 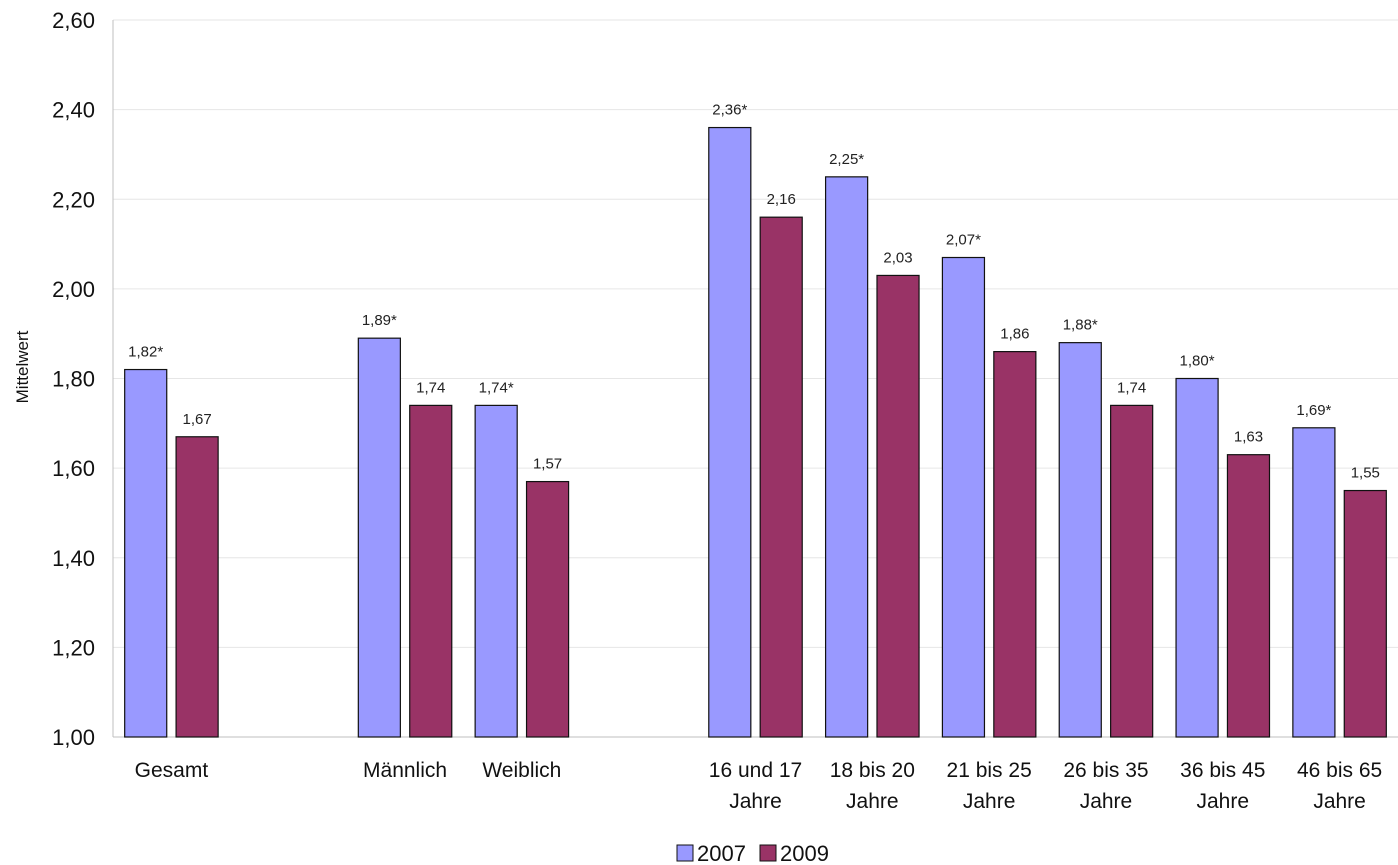 What do you see at coordinates (1105, 770) in the screenshot?
I see `category-label: 26 bis 35` at bounding box center [1105, 770].